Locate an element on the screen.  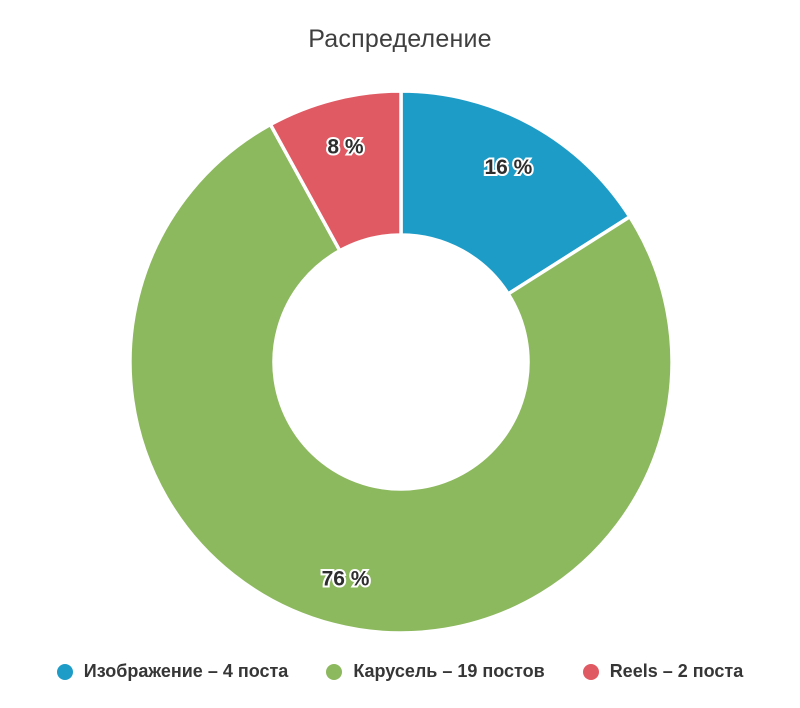
legend-label-image: Изображение – 4 поста is located at coordinates (186, 671).